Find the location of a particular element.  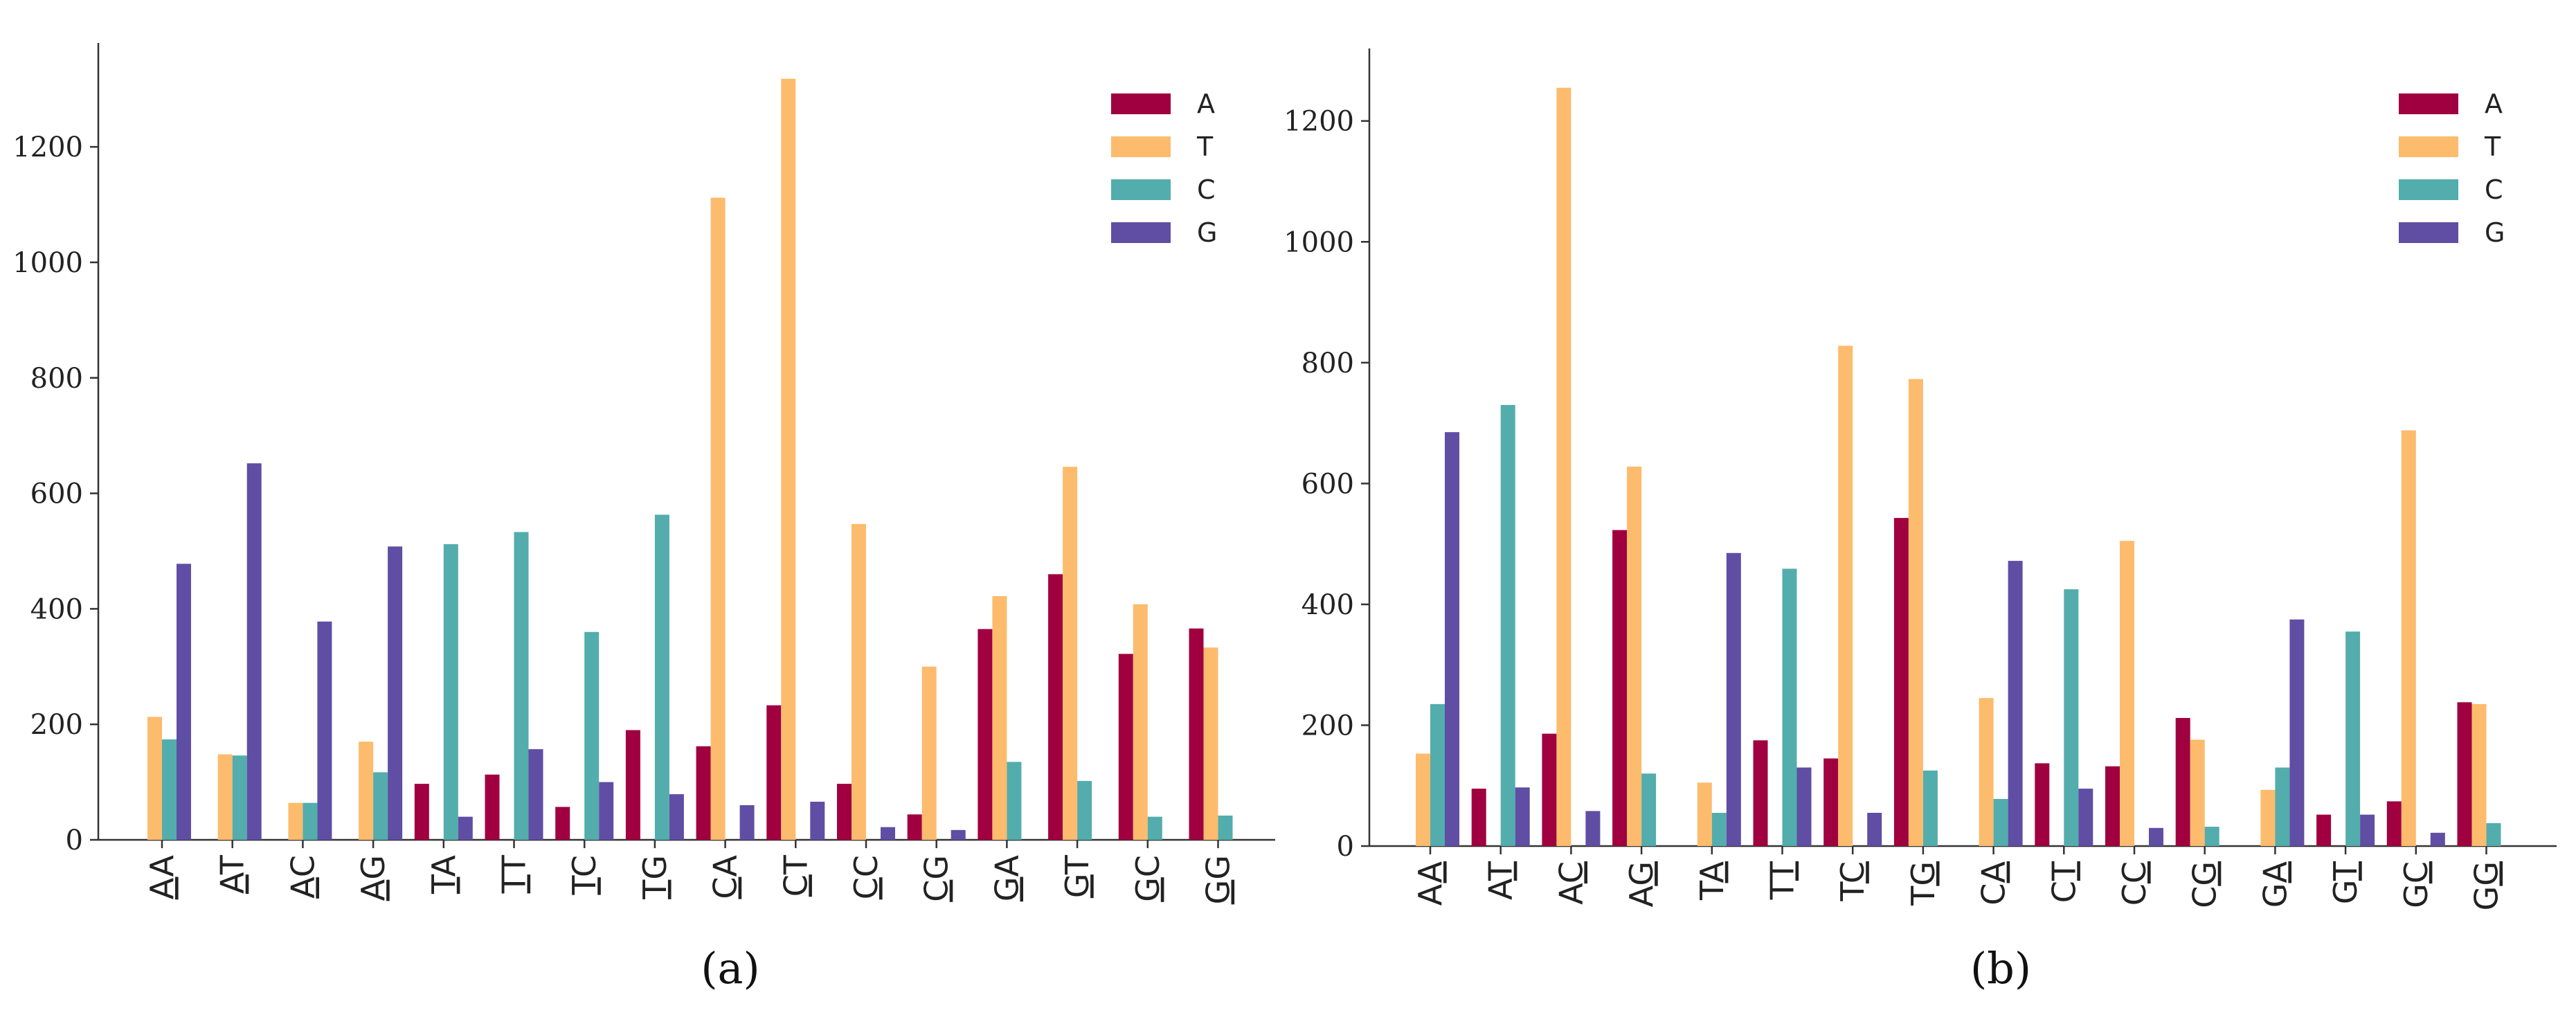

bar-gg-c is located at coordinates (2493, 834).